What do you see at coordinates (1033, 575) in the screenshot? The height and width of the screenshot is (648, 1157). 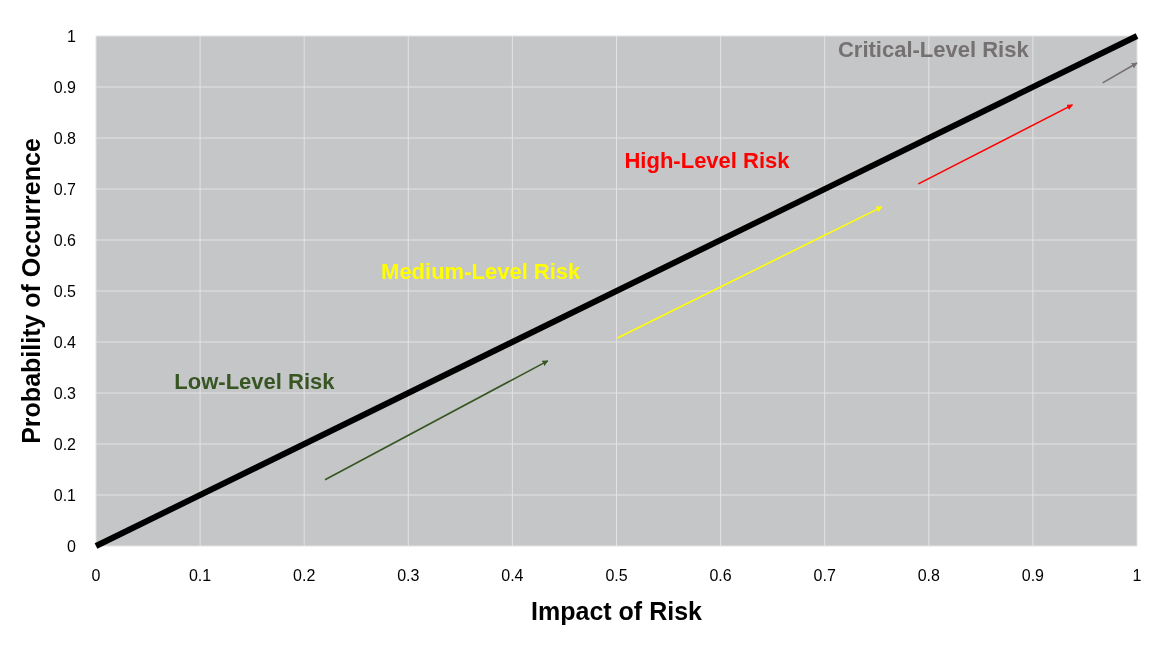 I see `x-tick-label: 0.9` at bounding box center [1033, 575].